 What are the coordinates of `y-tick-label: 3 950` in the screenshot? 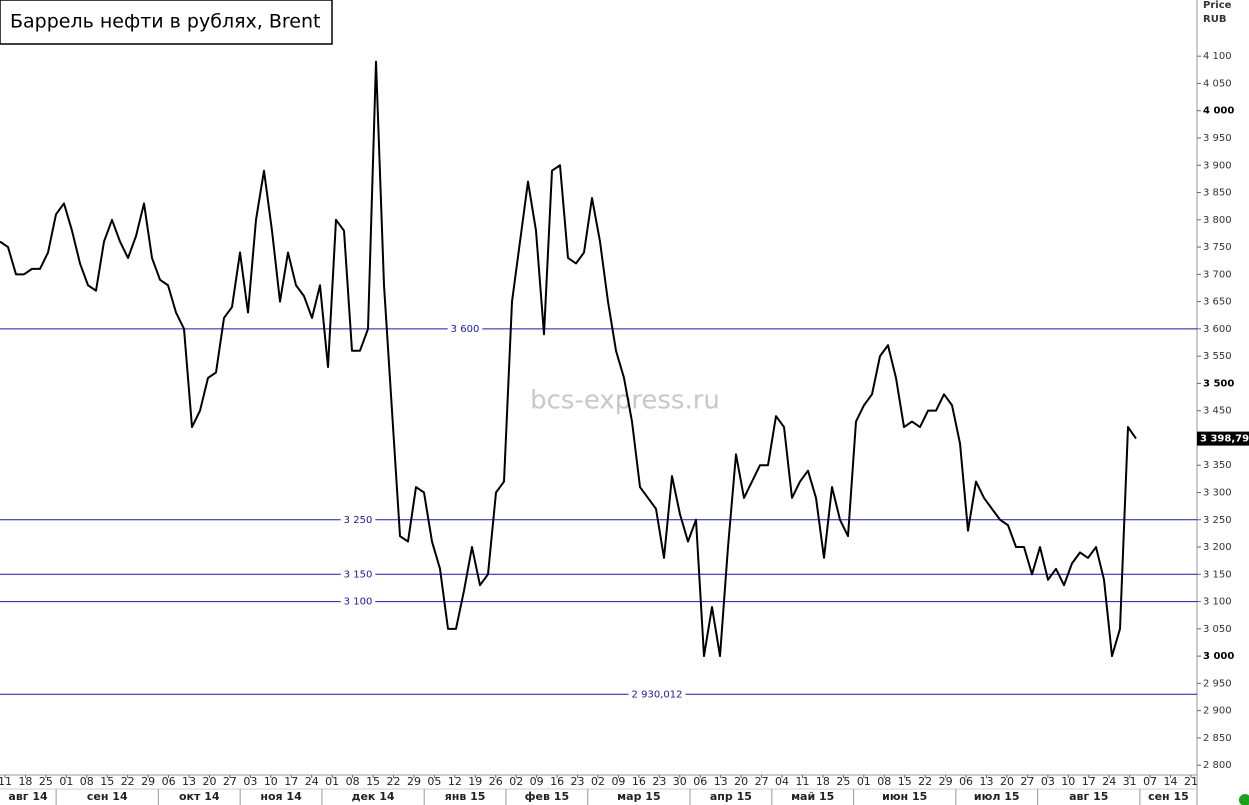 It's located at (1217, 138).